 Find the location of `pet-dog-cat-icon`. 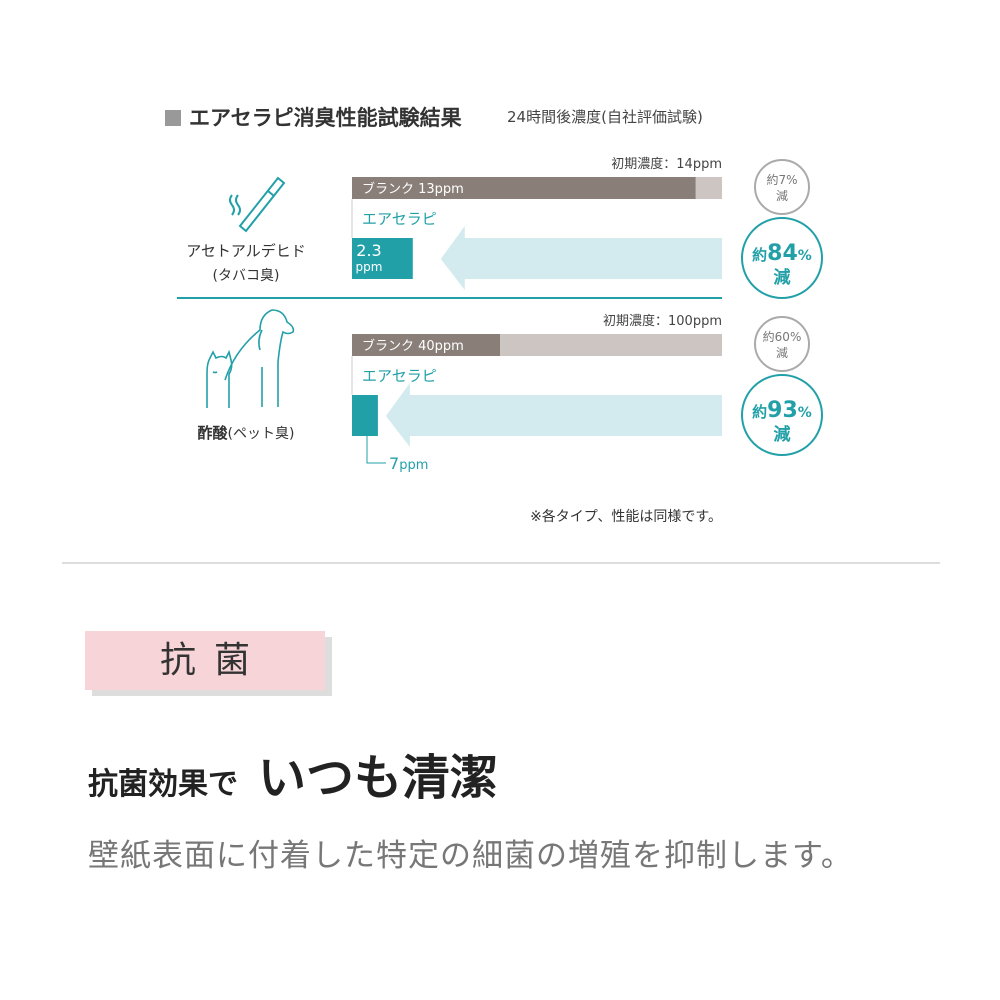

pet-dog-cat-icon is located at coordinates (250, 358).